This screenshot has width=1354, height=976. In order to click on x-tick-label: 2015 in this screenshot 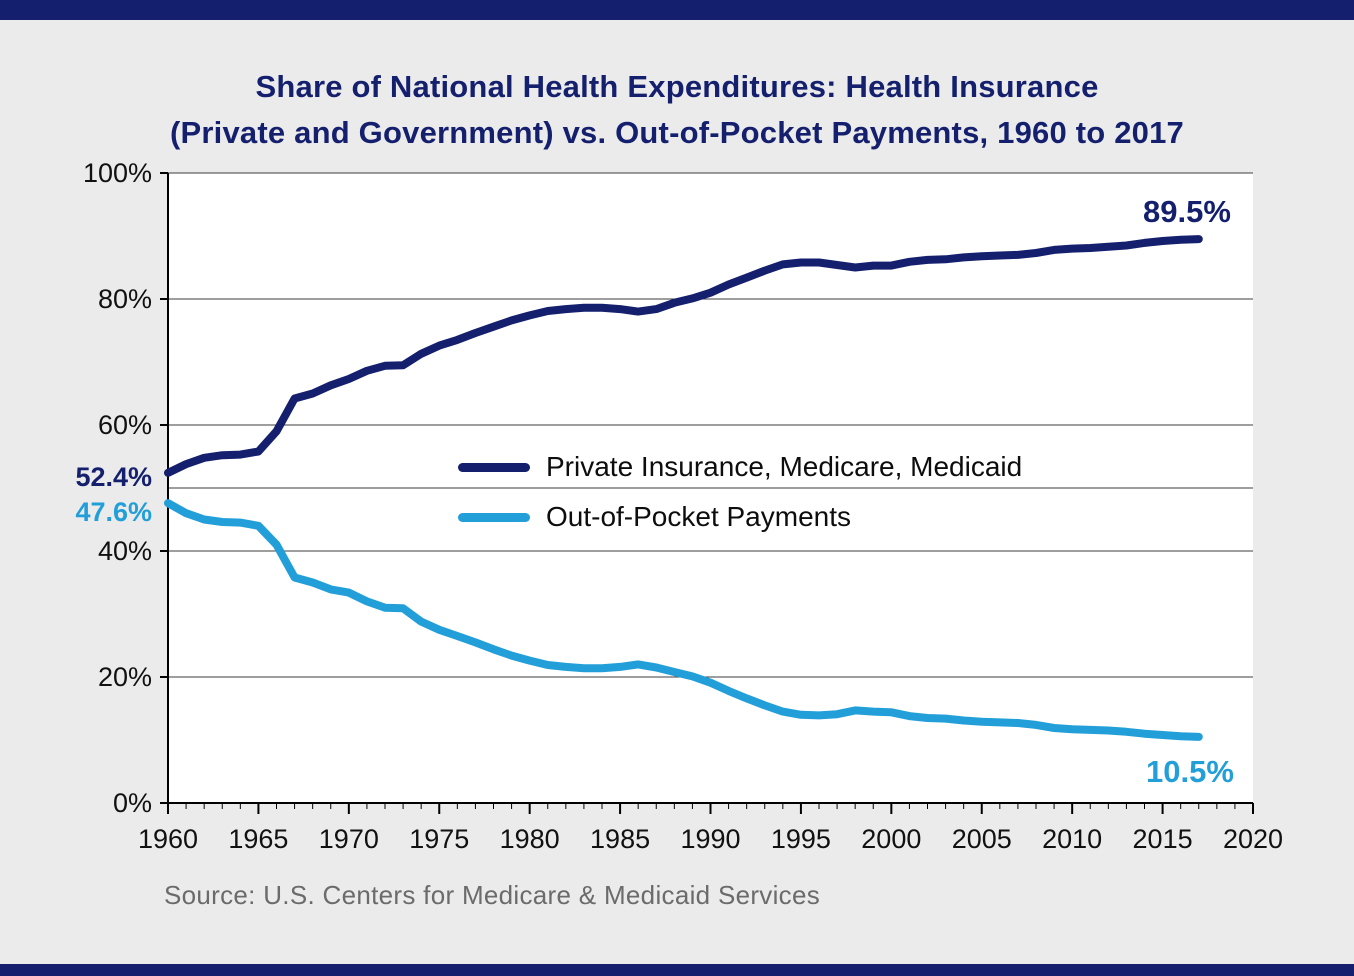, I will do `click(1163, 839)`.